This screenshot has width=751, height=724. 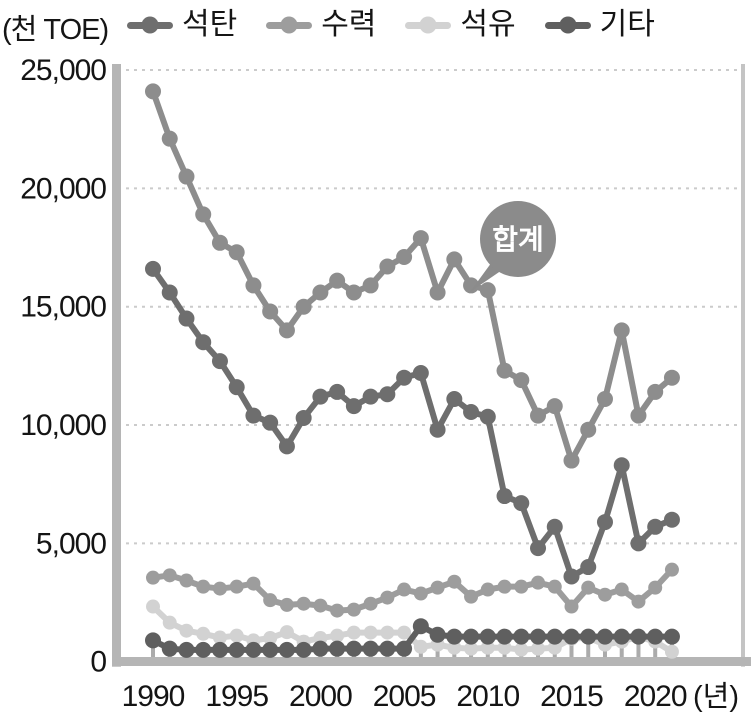 I want to click on legend-marker-oil-icon, so click(x=428, y=25).